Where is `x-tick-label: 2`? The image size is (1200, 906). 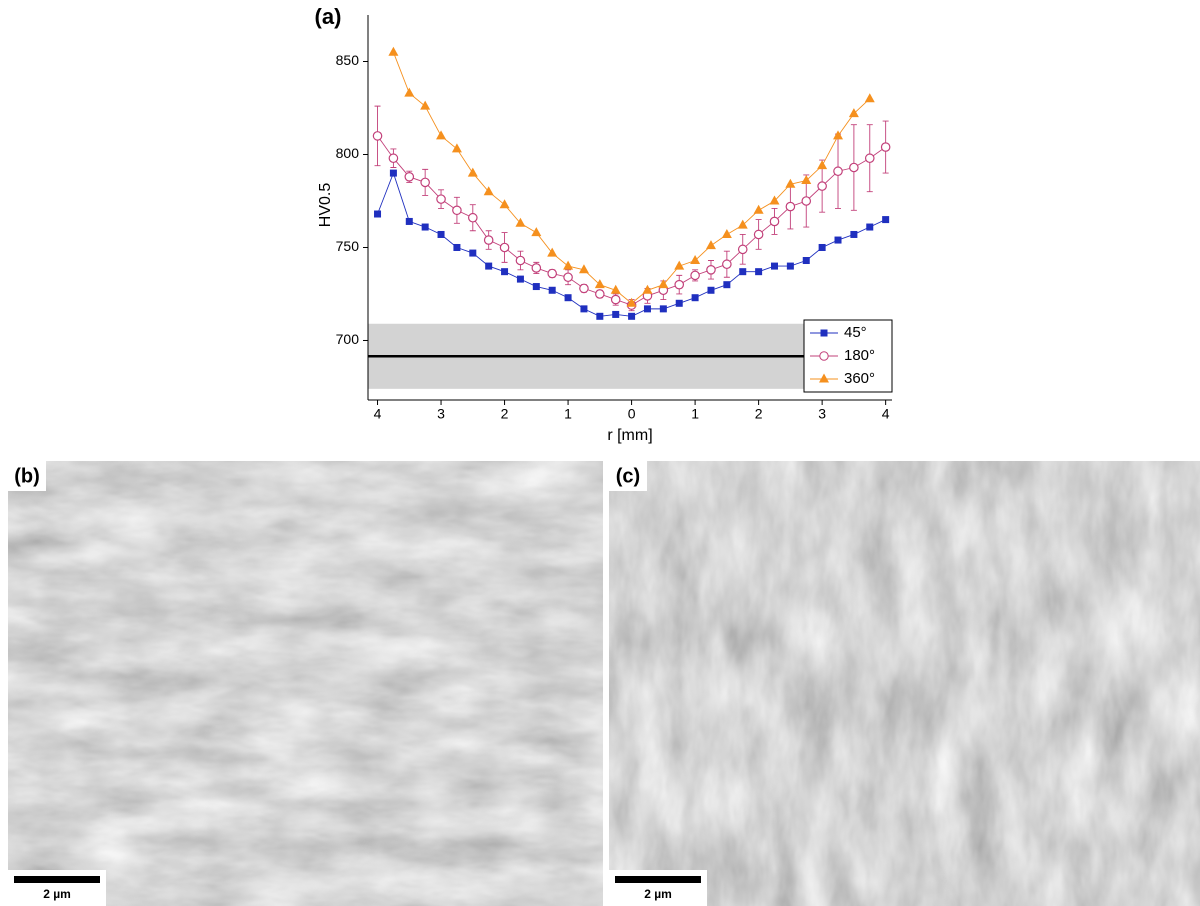
x-tick-label: 2 is located at coordinates (759, 414).